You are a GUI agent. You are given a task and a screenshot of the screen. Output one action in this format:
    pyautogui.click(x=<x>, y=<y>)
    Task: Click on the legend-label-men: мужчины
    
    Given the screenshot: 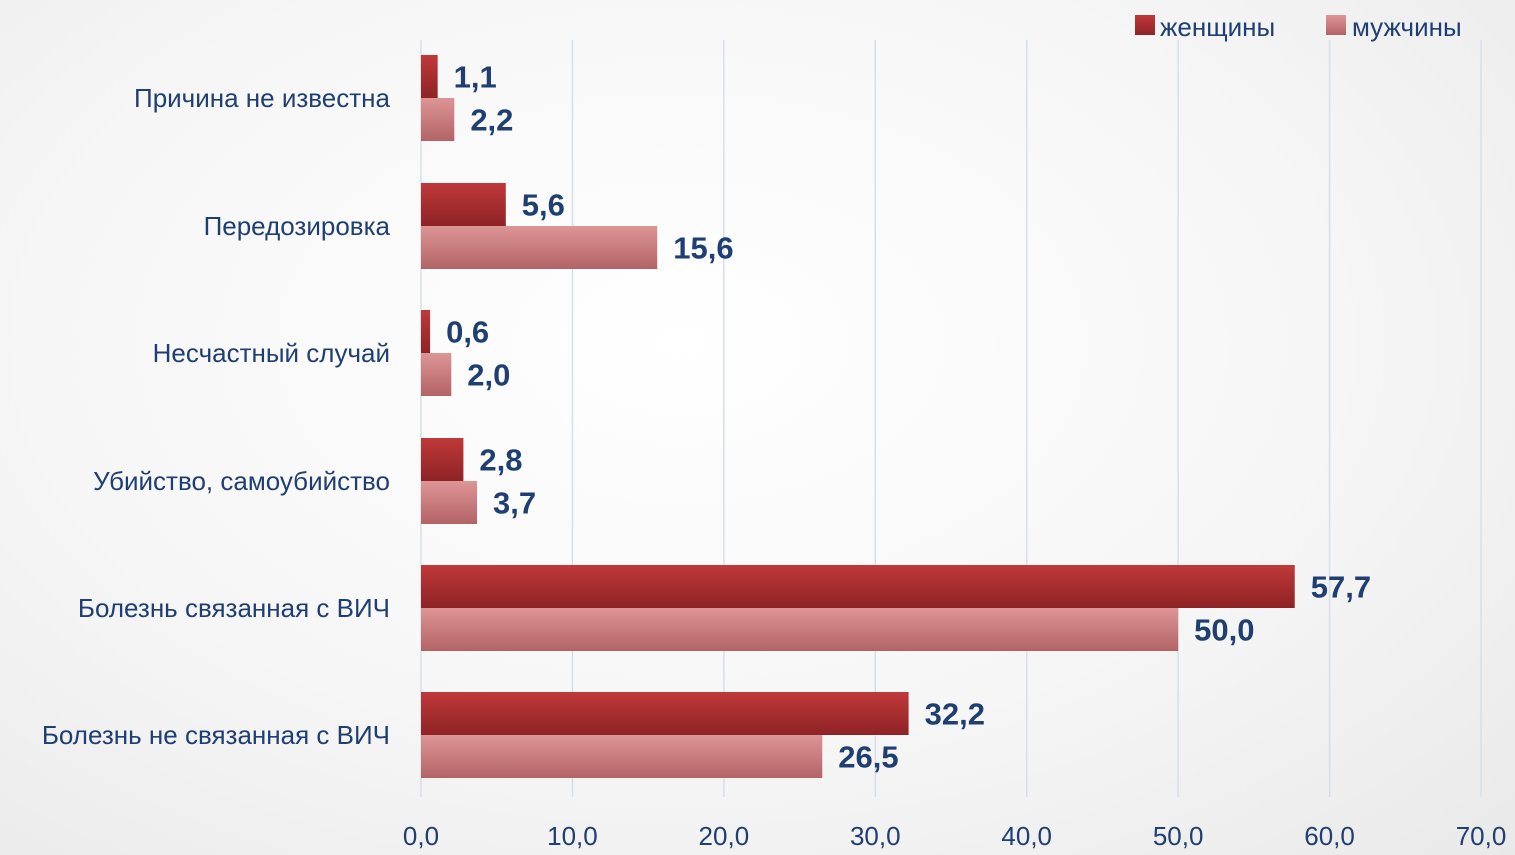 What is the action you would take?
    pyautogui.click(x=1407, y=27)
    